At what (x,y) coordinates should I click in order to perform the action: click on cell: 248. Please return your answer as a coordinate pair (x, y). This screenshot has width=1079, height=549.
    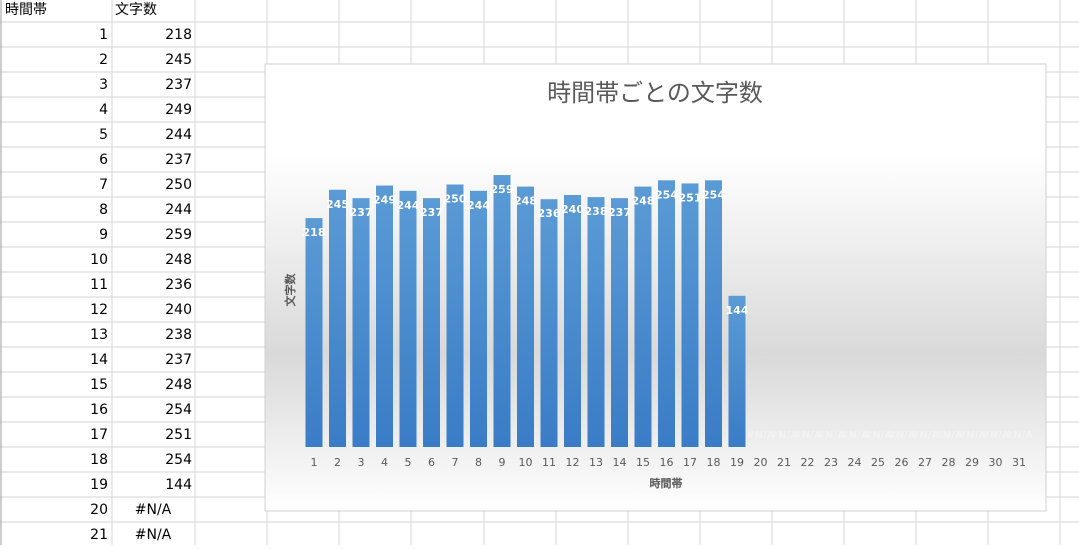
    Looking at the image, I should click on (178, 385).